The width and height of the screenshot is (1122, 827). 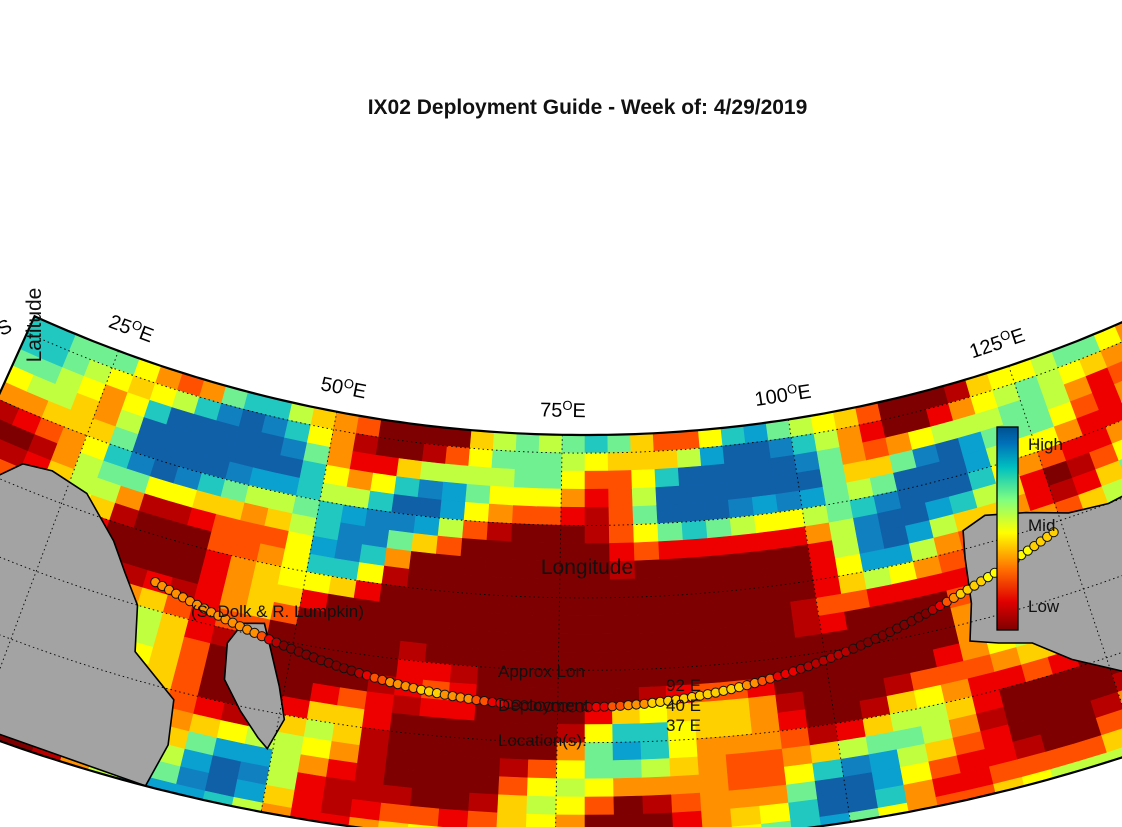 I want to click on colorbar-label-high: High, so click(x=1045, y=444).